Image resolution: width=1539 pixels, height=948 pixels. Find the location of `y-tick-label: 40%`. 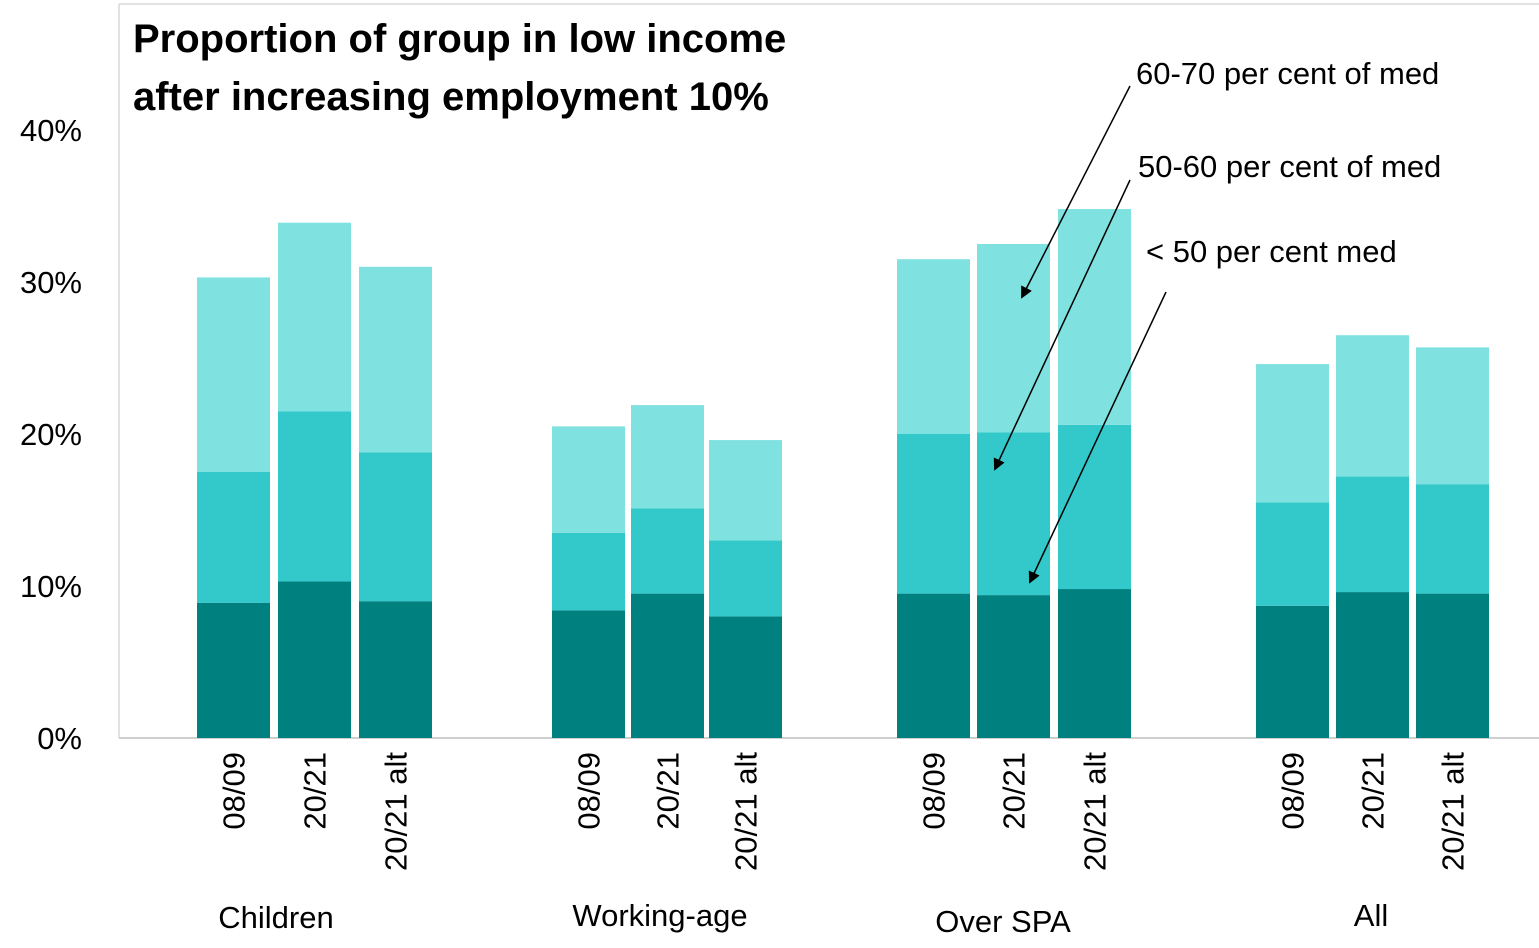

y-tick-label: 40% is located at coordinates (51, 130).